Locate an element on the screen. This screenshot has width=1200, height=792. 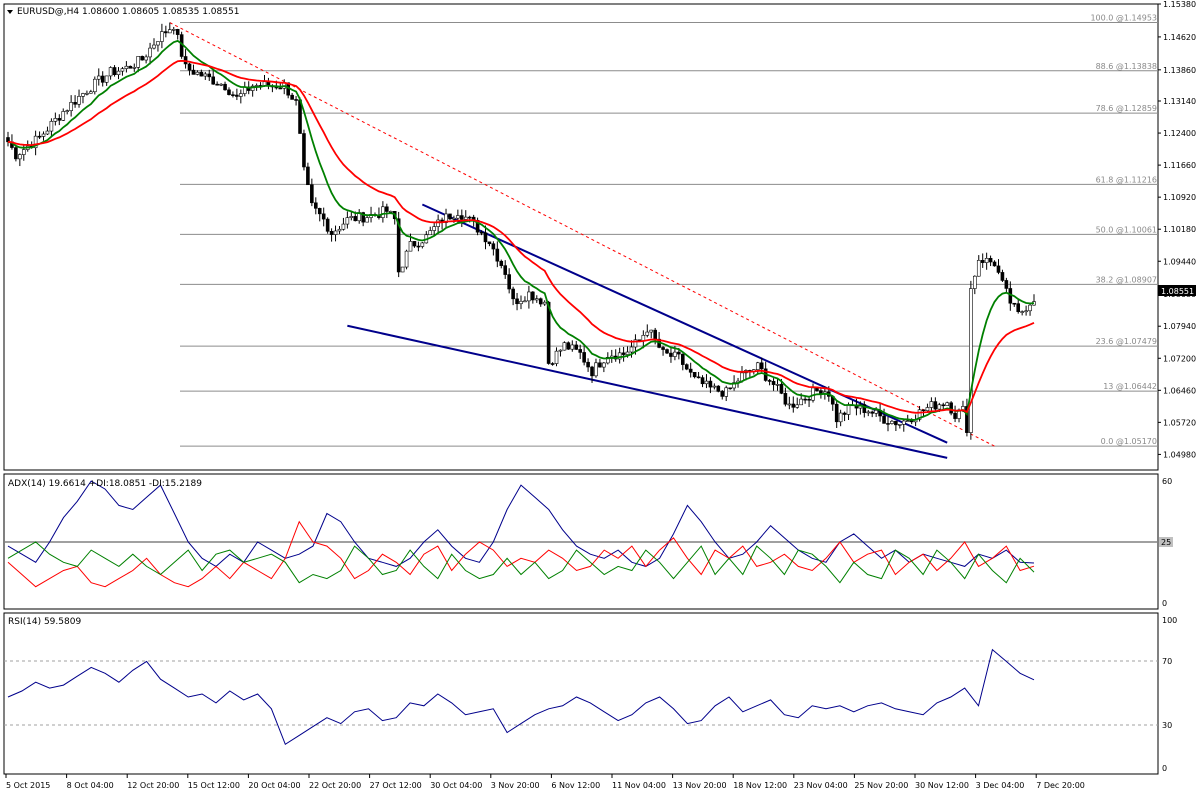
adx-lines is located at coordinates (521, 534).